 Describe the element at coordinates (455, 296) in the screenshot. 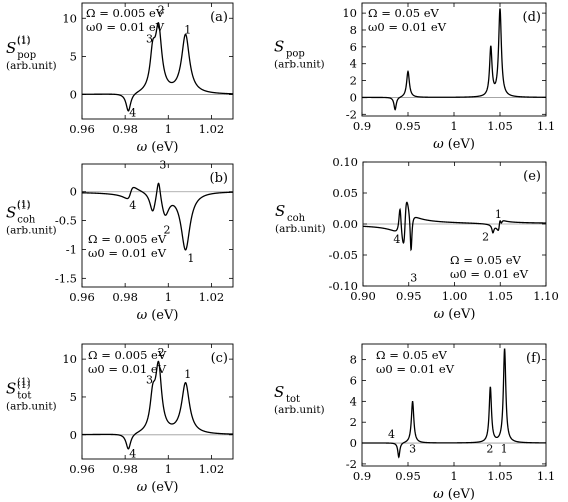

I see `x-tick-label: 1.00` at that location.